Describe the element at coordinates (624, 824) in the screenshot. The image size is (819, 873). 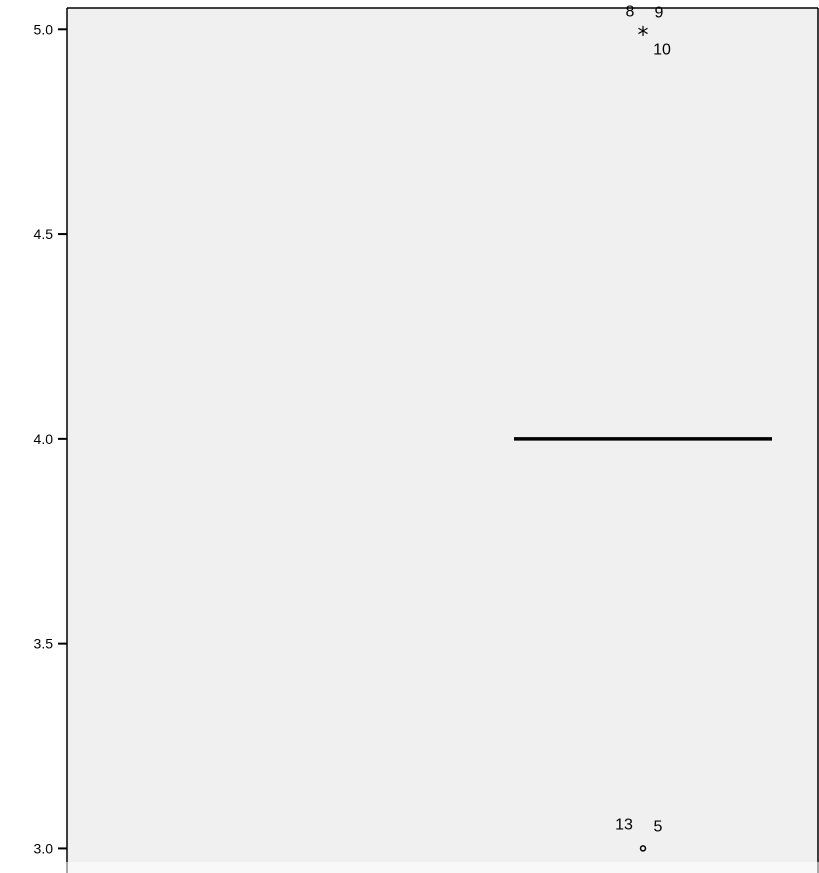
I see `case-label-13: 13` at that location.